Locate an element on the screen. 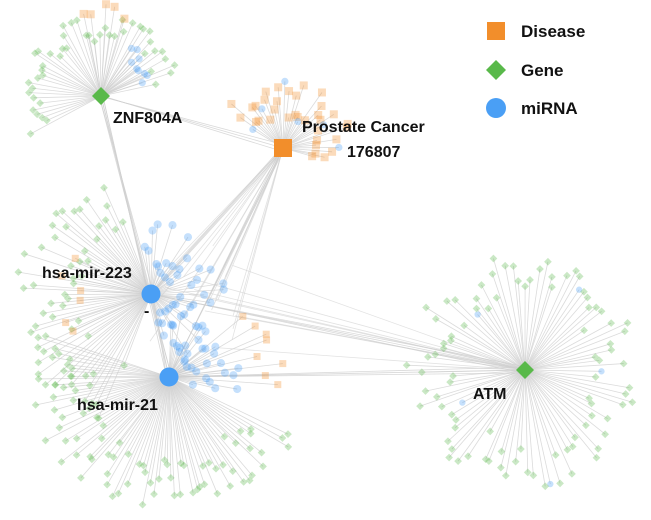 The height and width of the screenshot is (520, 651). mir223-mirna-node is located at coordinates (151, 294).